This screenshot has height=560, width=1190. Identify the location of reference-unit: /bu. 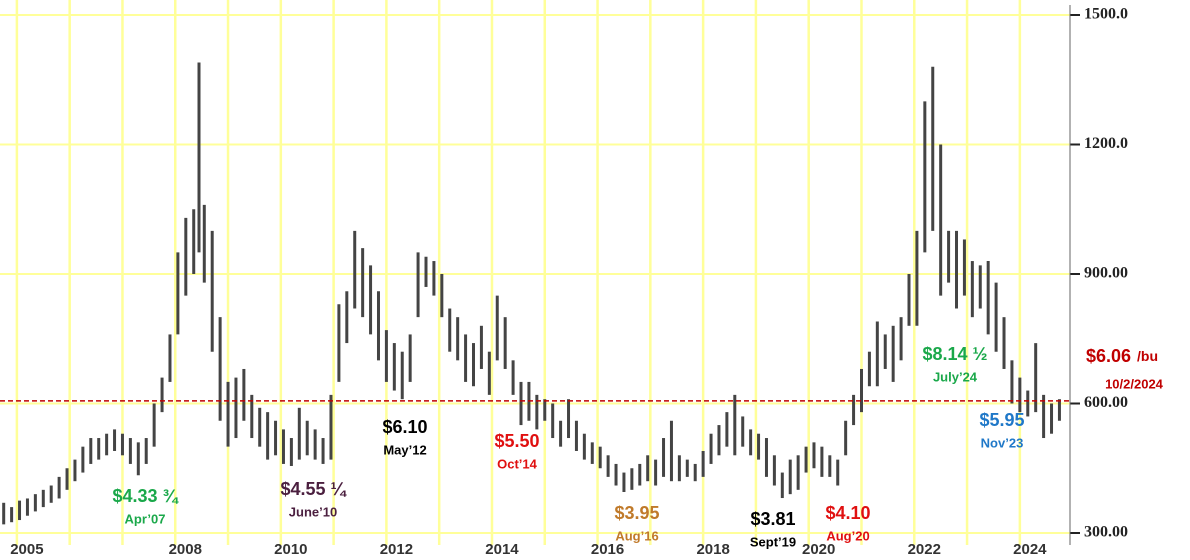
(1147, 356).